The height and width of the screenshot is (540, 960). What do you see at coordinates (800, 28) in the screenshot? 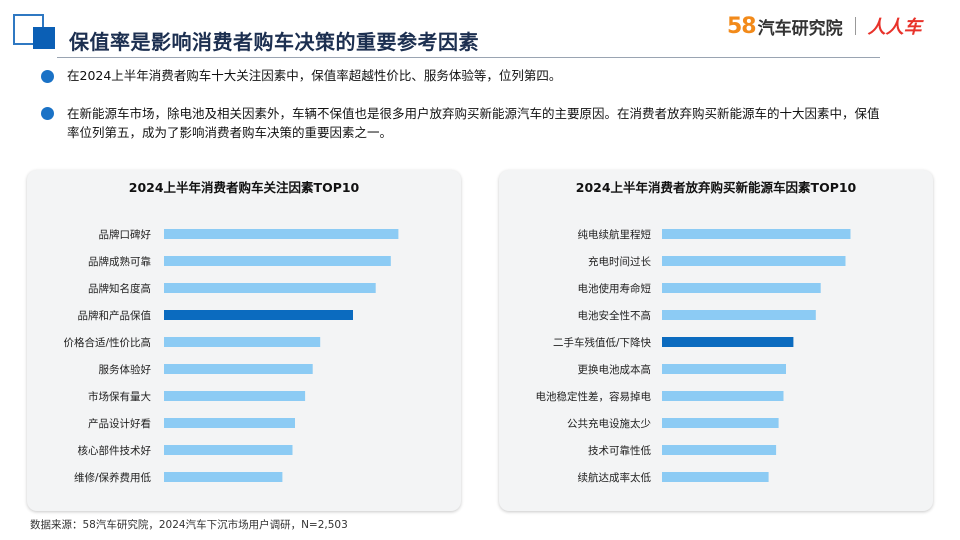
I see `logo-text: 汽车研究院` at bounding box center [800, 28].